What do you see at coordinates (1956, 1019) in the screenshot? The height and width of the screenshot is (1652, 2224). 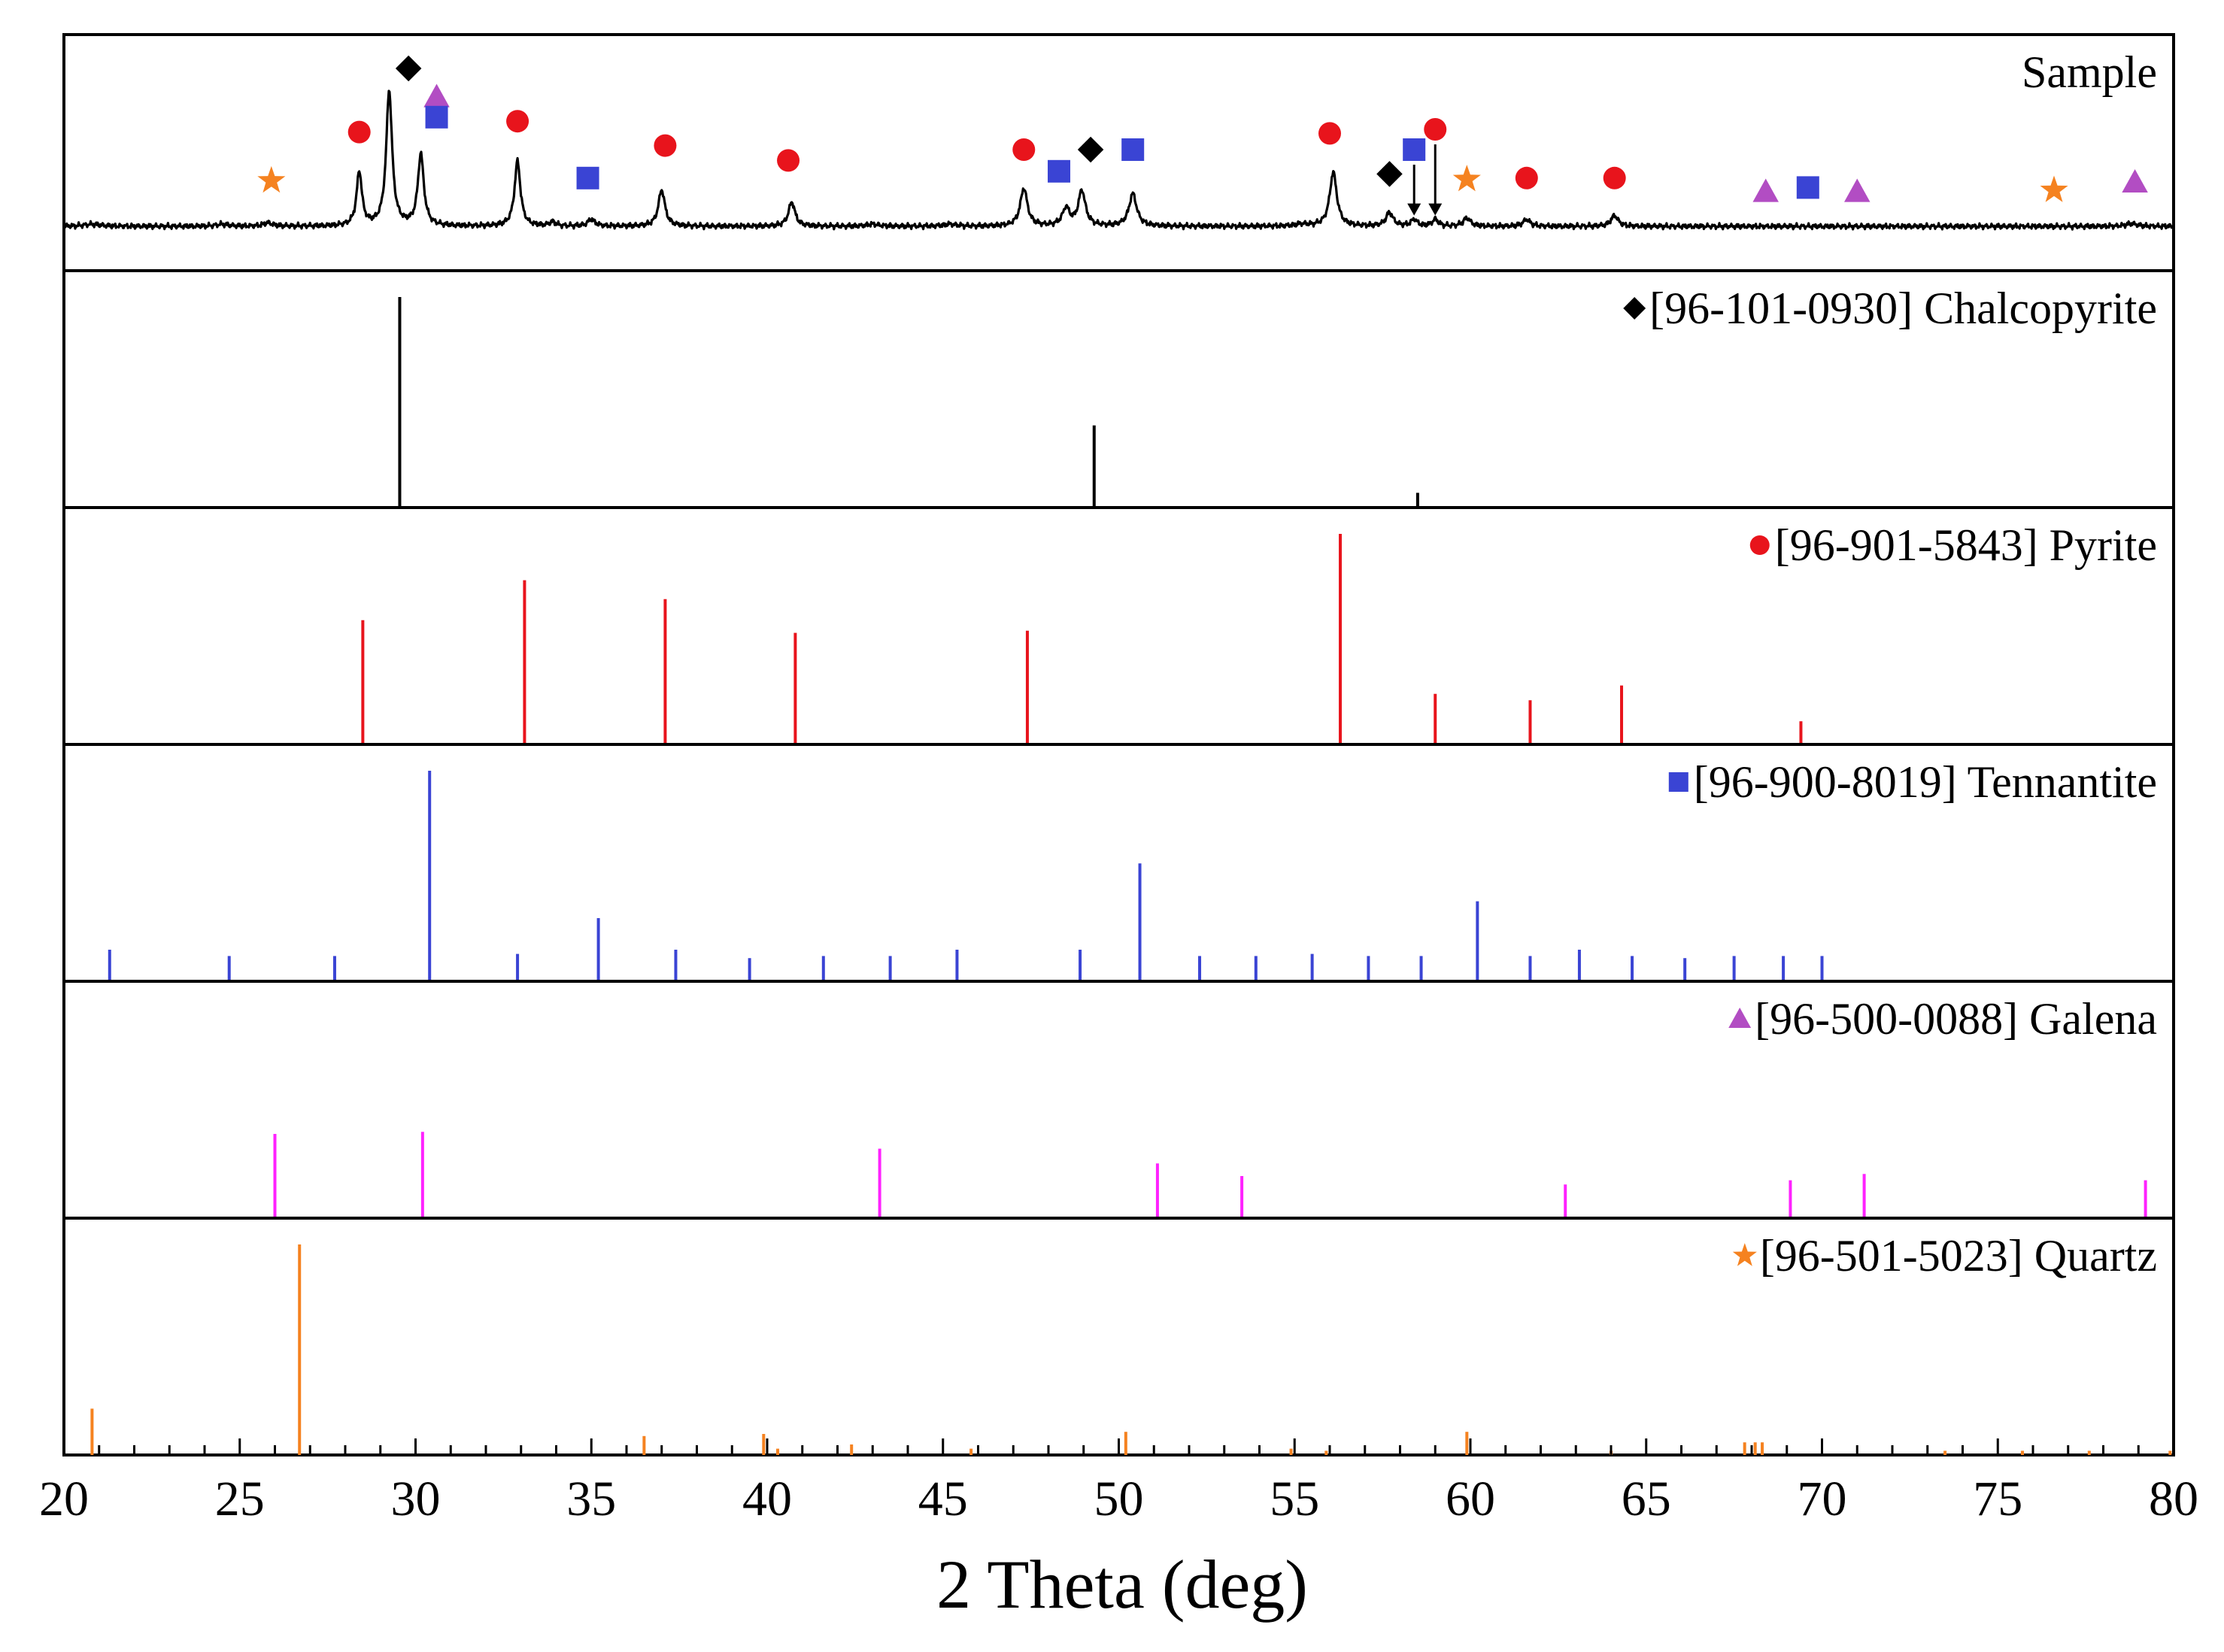 I see `panel-label-galena: [96-500-0088] Galena` at bounding box center [1956, 1019].